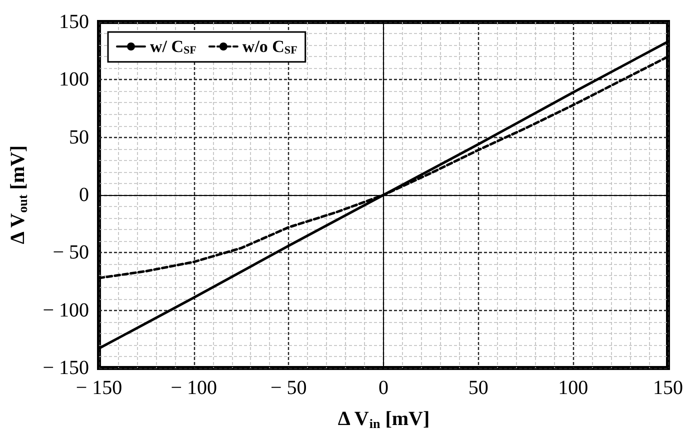 The image size is (695, 445). What do you see at coordinates (74, 22) in the screenshot?
I see `y-tick-label: 150` at bounding box center [74, 22].